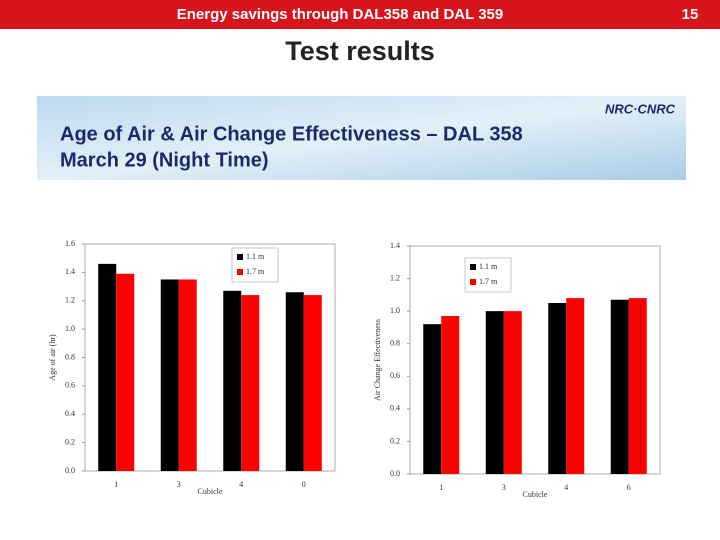 The image size is (720, 540). I want to click on slide-title: Test results, so click(360, 51).